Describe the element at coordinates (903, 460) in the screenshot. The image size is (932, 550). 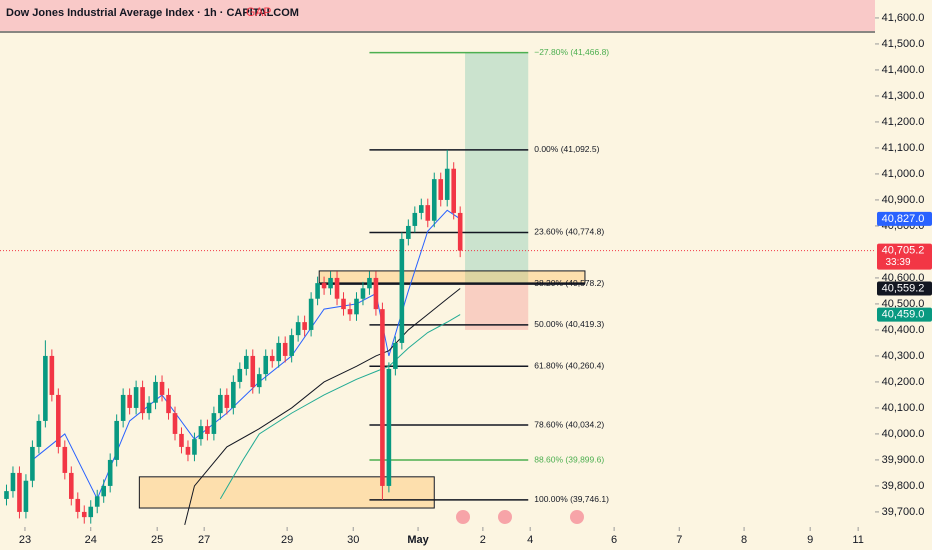
I see `y-tick-label: 39,900.0` at that location.